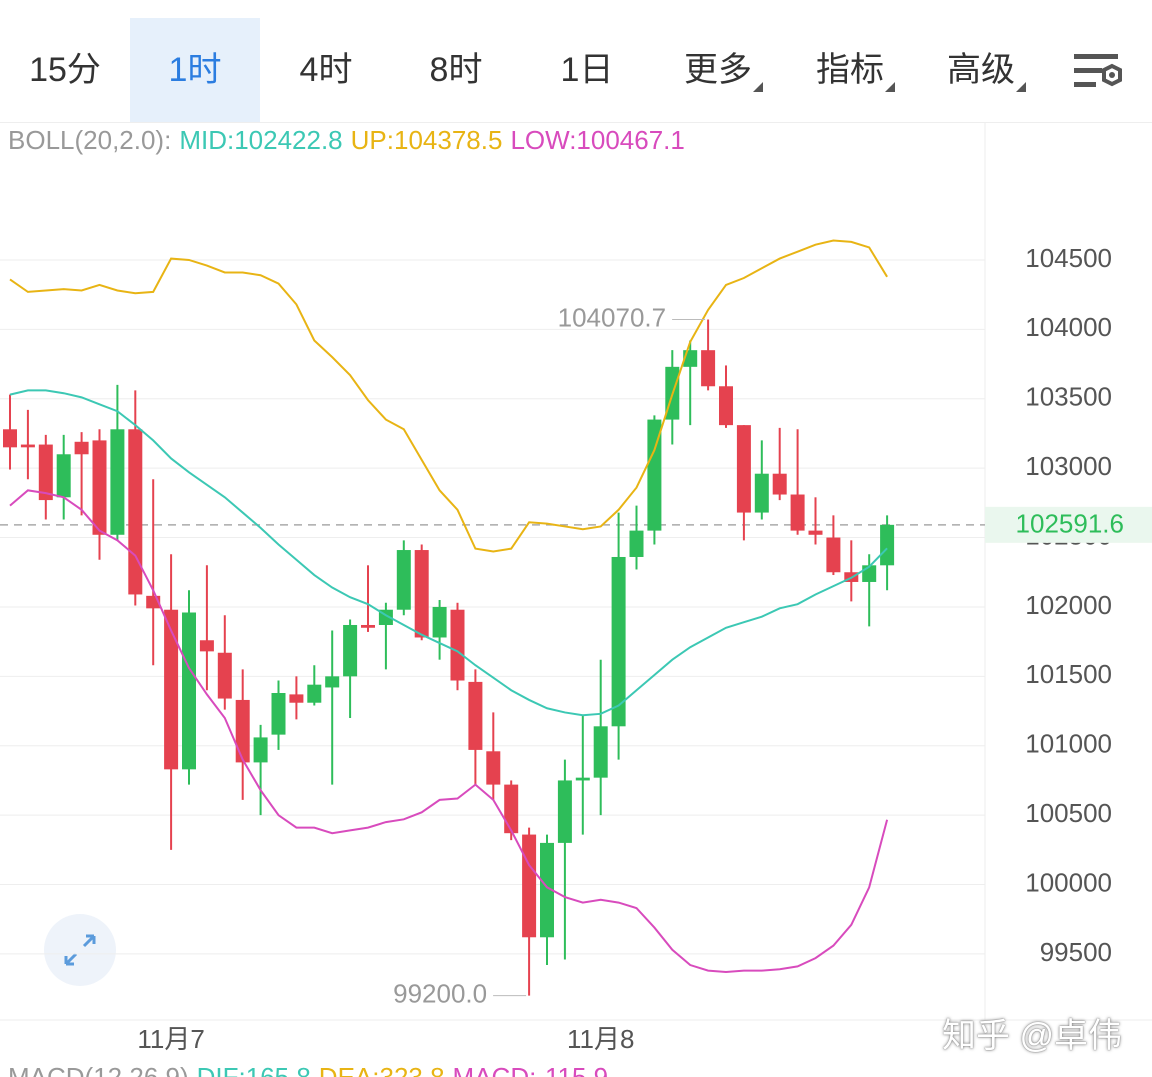 The image size is (1152, 1077). I want to click on tab: 15分, so click(65, 70).